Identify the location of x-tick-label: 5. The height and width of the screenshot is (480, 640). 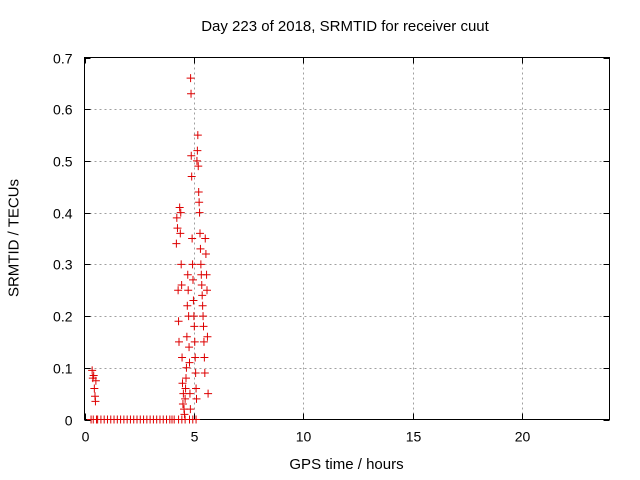
(195, 437).